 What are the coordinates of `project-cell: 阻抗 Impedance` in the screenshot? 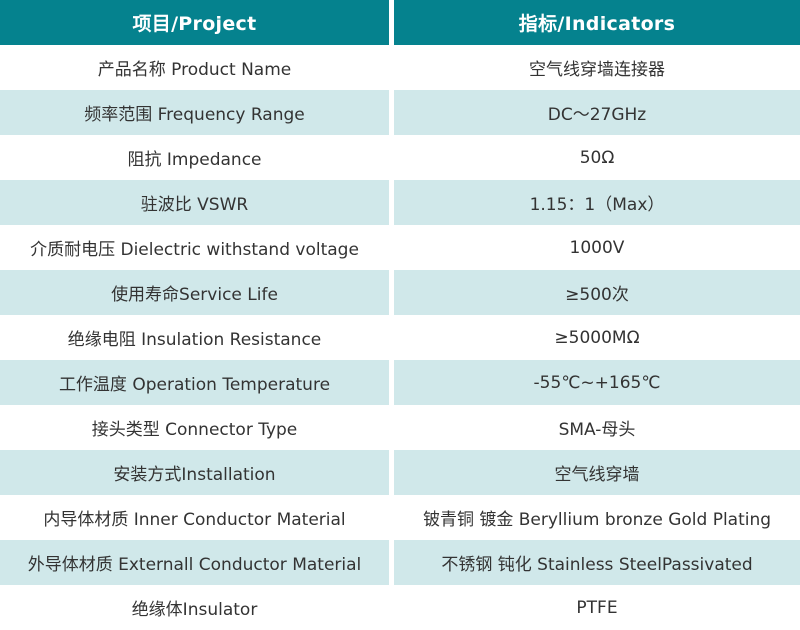 It's located at (194, 160).